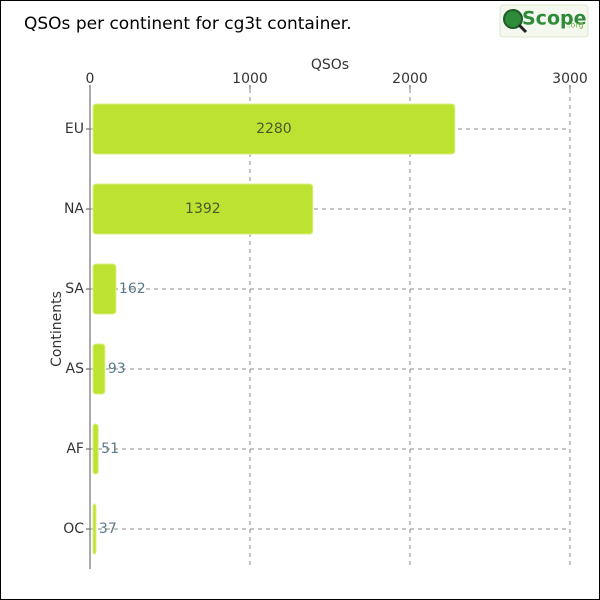  What do you see at coordinates (576, 25) in the screenshot?
I see `logo-domain: .org` at bounding box center [576, 25].